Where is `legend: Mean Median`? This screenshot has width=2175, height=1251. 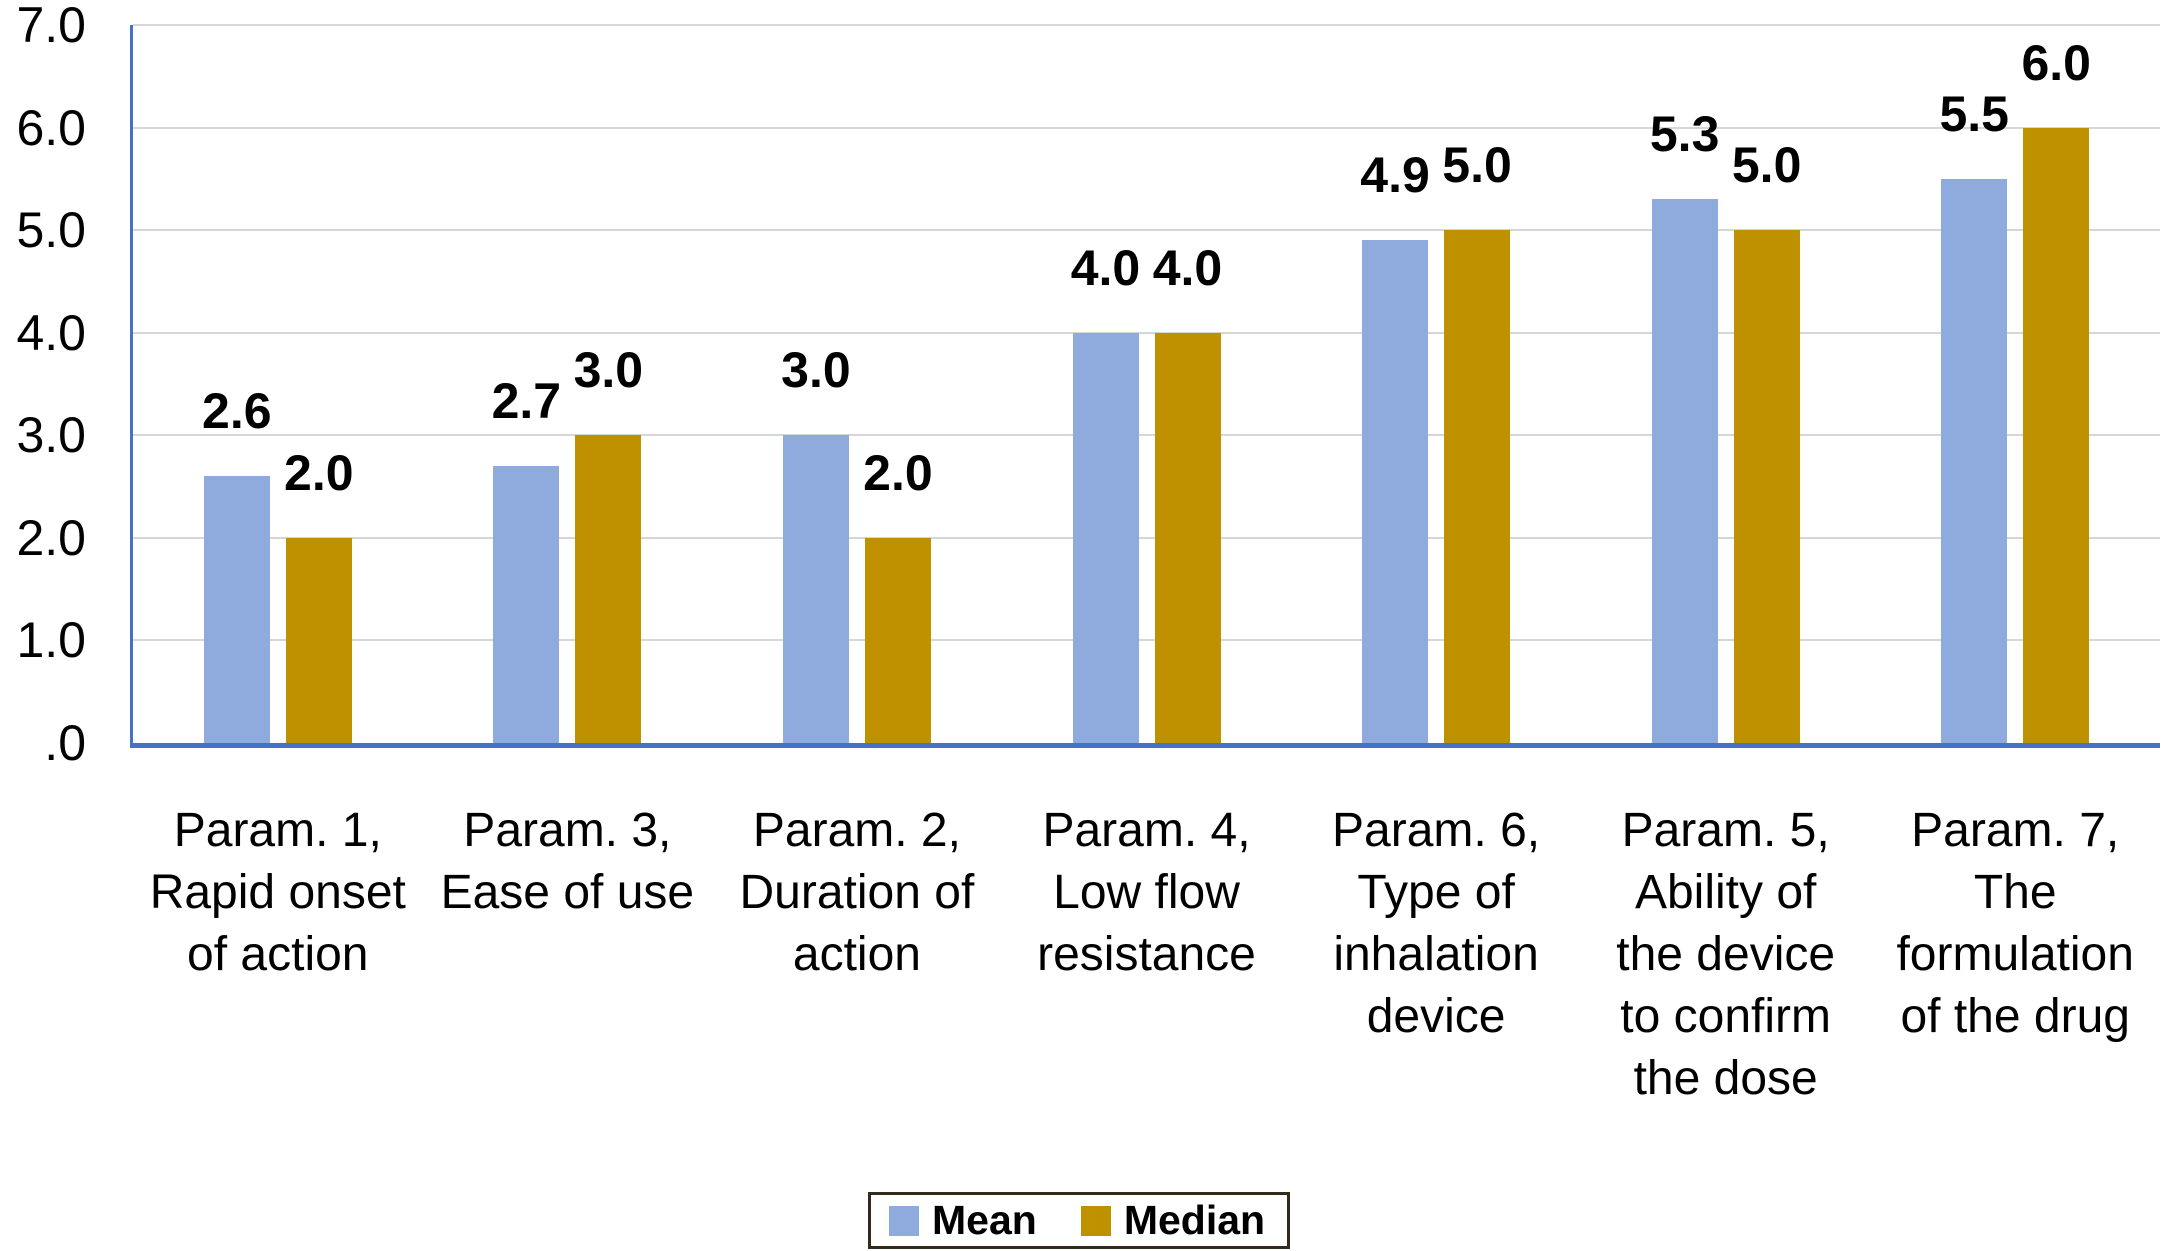 legend: Mean Median is located at coordinates (1079, 1220).